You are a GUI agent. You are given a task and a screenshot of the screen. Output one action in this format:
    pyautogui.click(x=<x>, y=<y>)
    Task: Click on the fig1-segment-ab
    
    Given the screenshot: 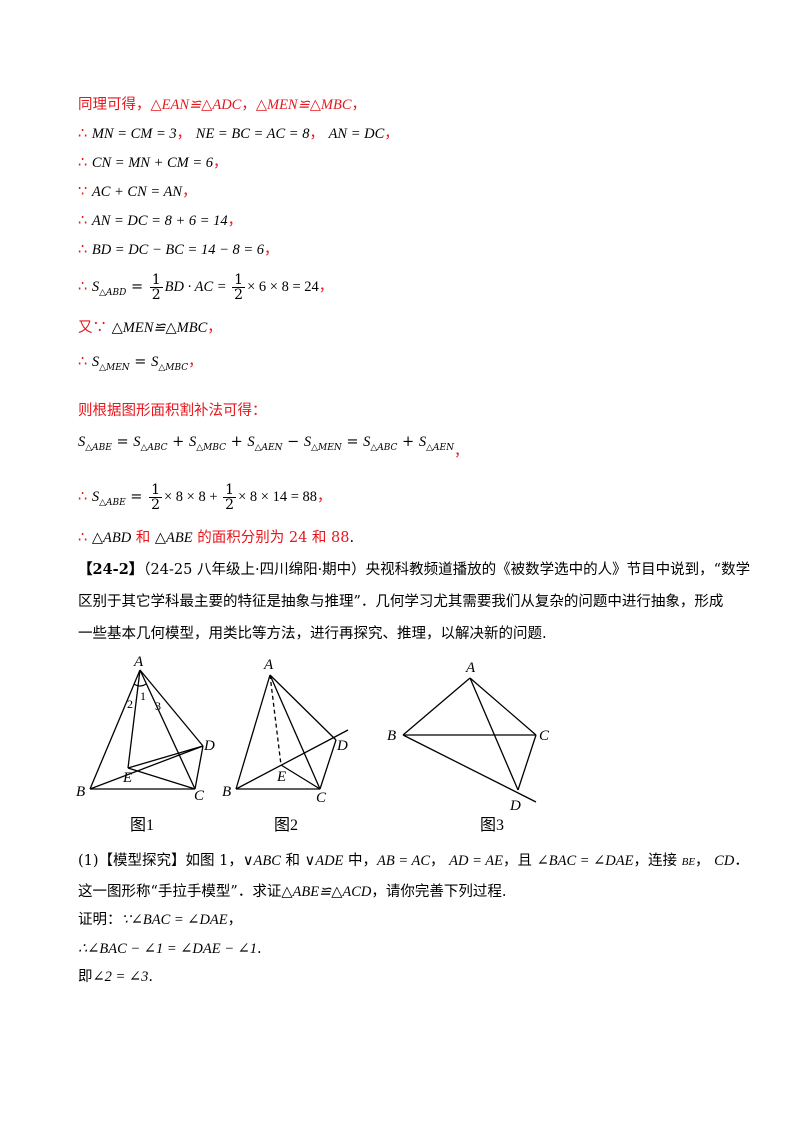 What is the action you would take?
    pyautogui.click(x=115, y=729)
    